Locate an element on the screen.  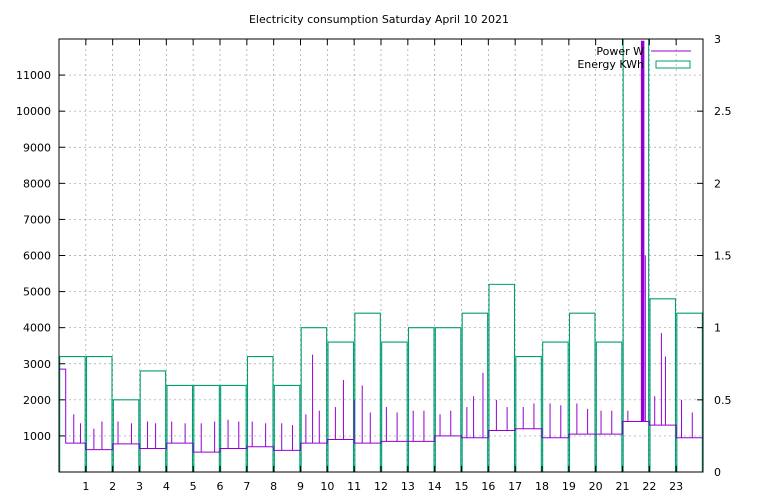
x-tick-label: 4 is located at coordinates (166, 486).